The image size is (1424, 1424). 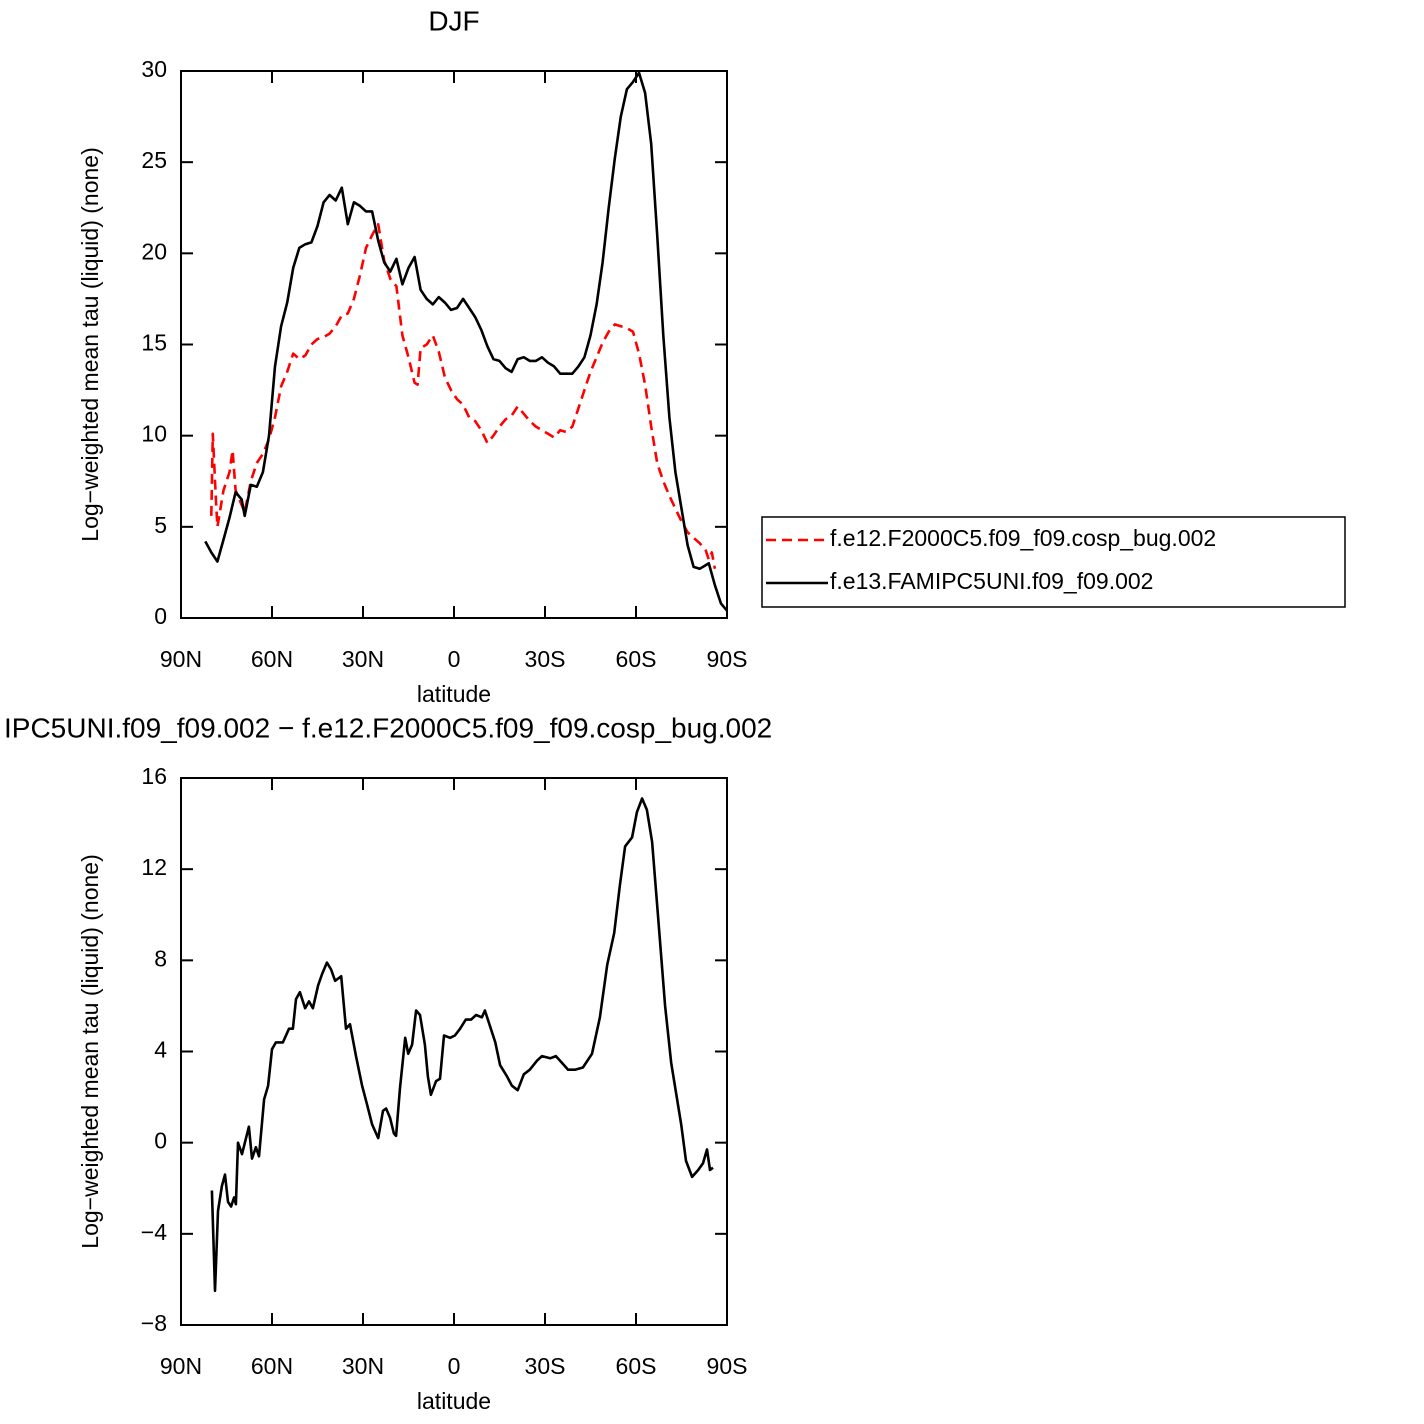 I want to click on legend-label: f.e12.F2000C5.f09_f09.cosp_bug.002, so click(x=1023, y=538).